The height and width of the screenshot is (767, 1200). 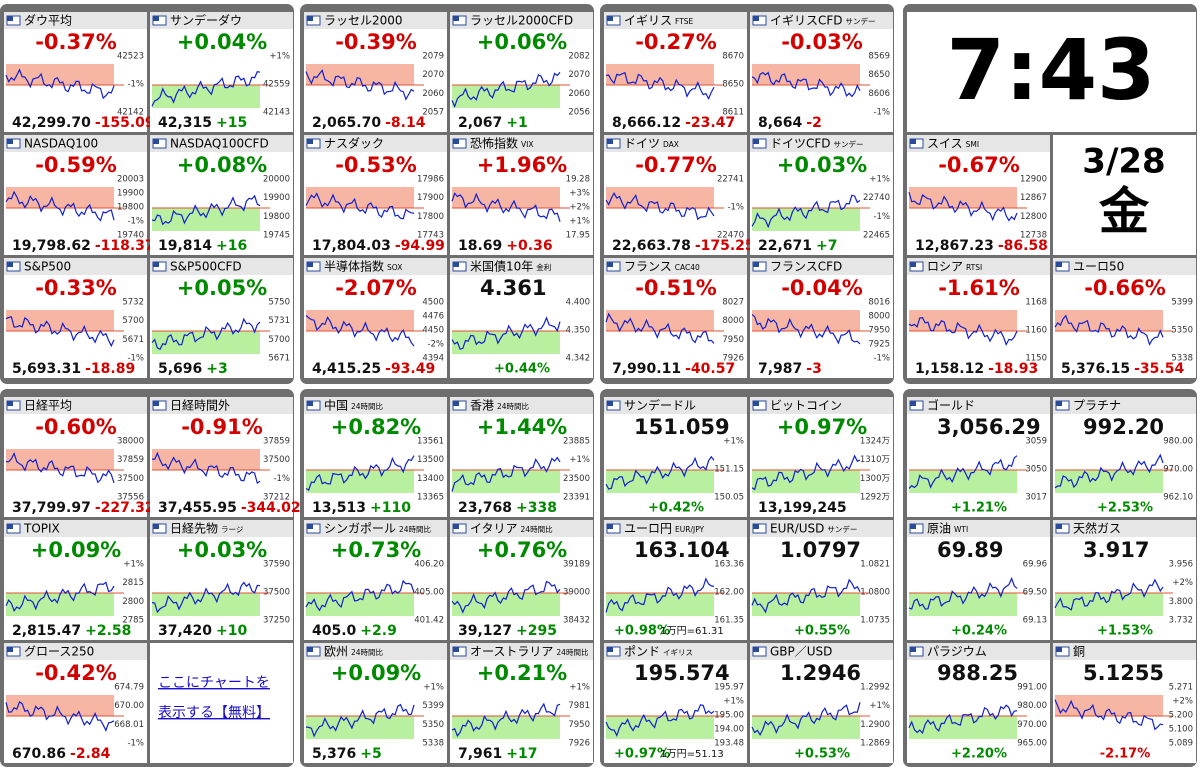 I want to click on axis-label: 8000, so click(x=879, y=317).